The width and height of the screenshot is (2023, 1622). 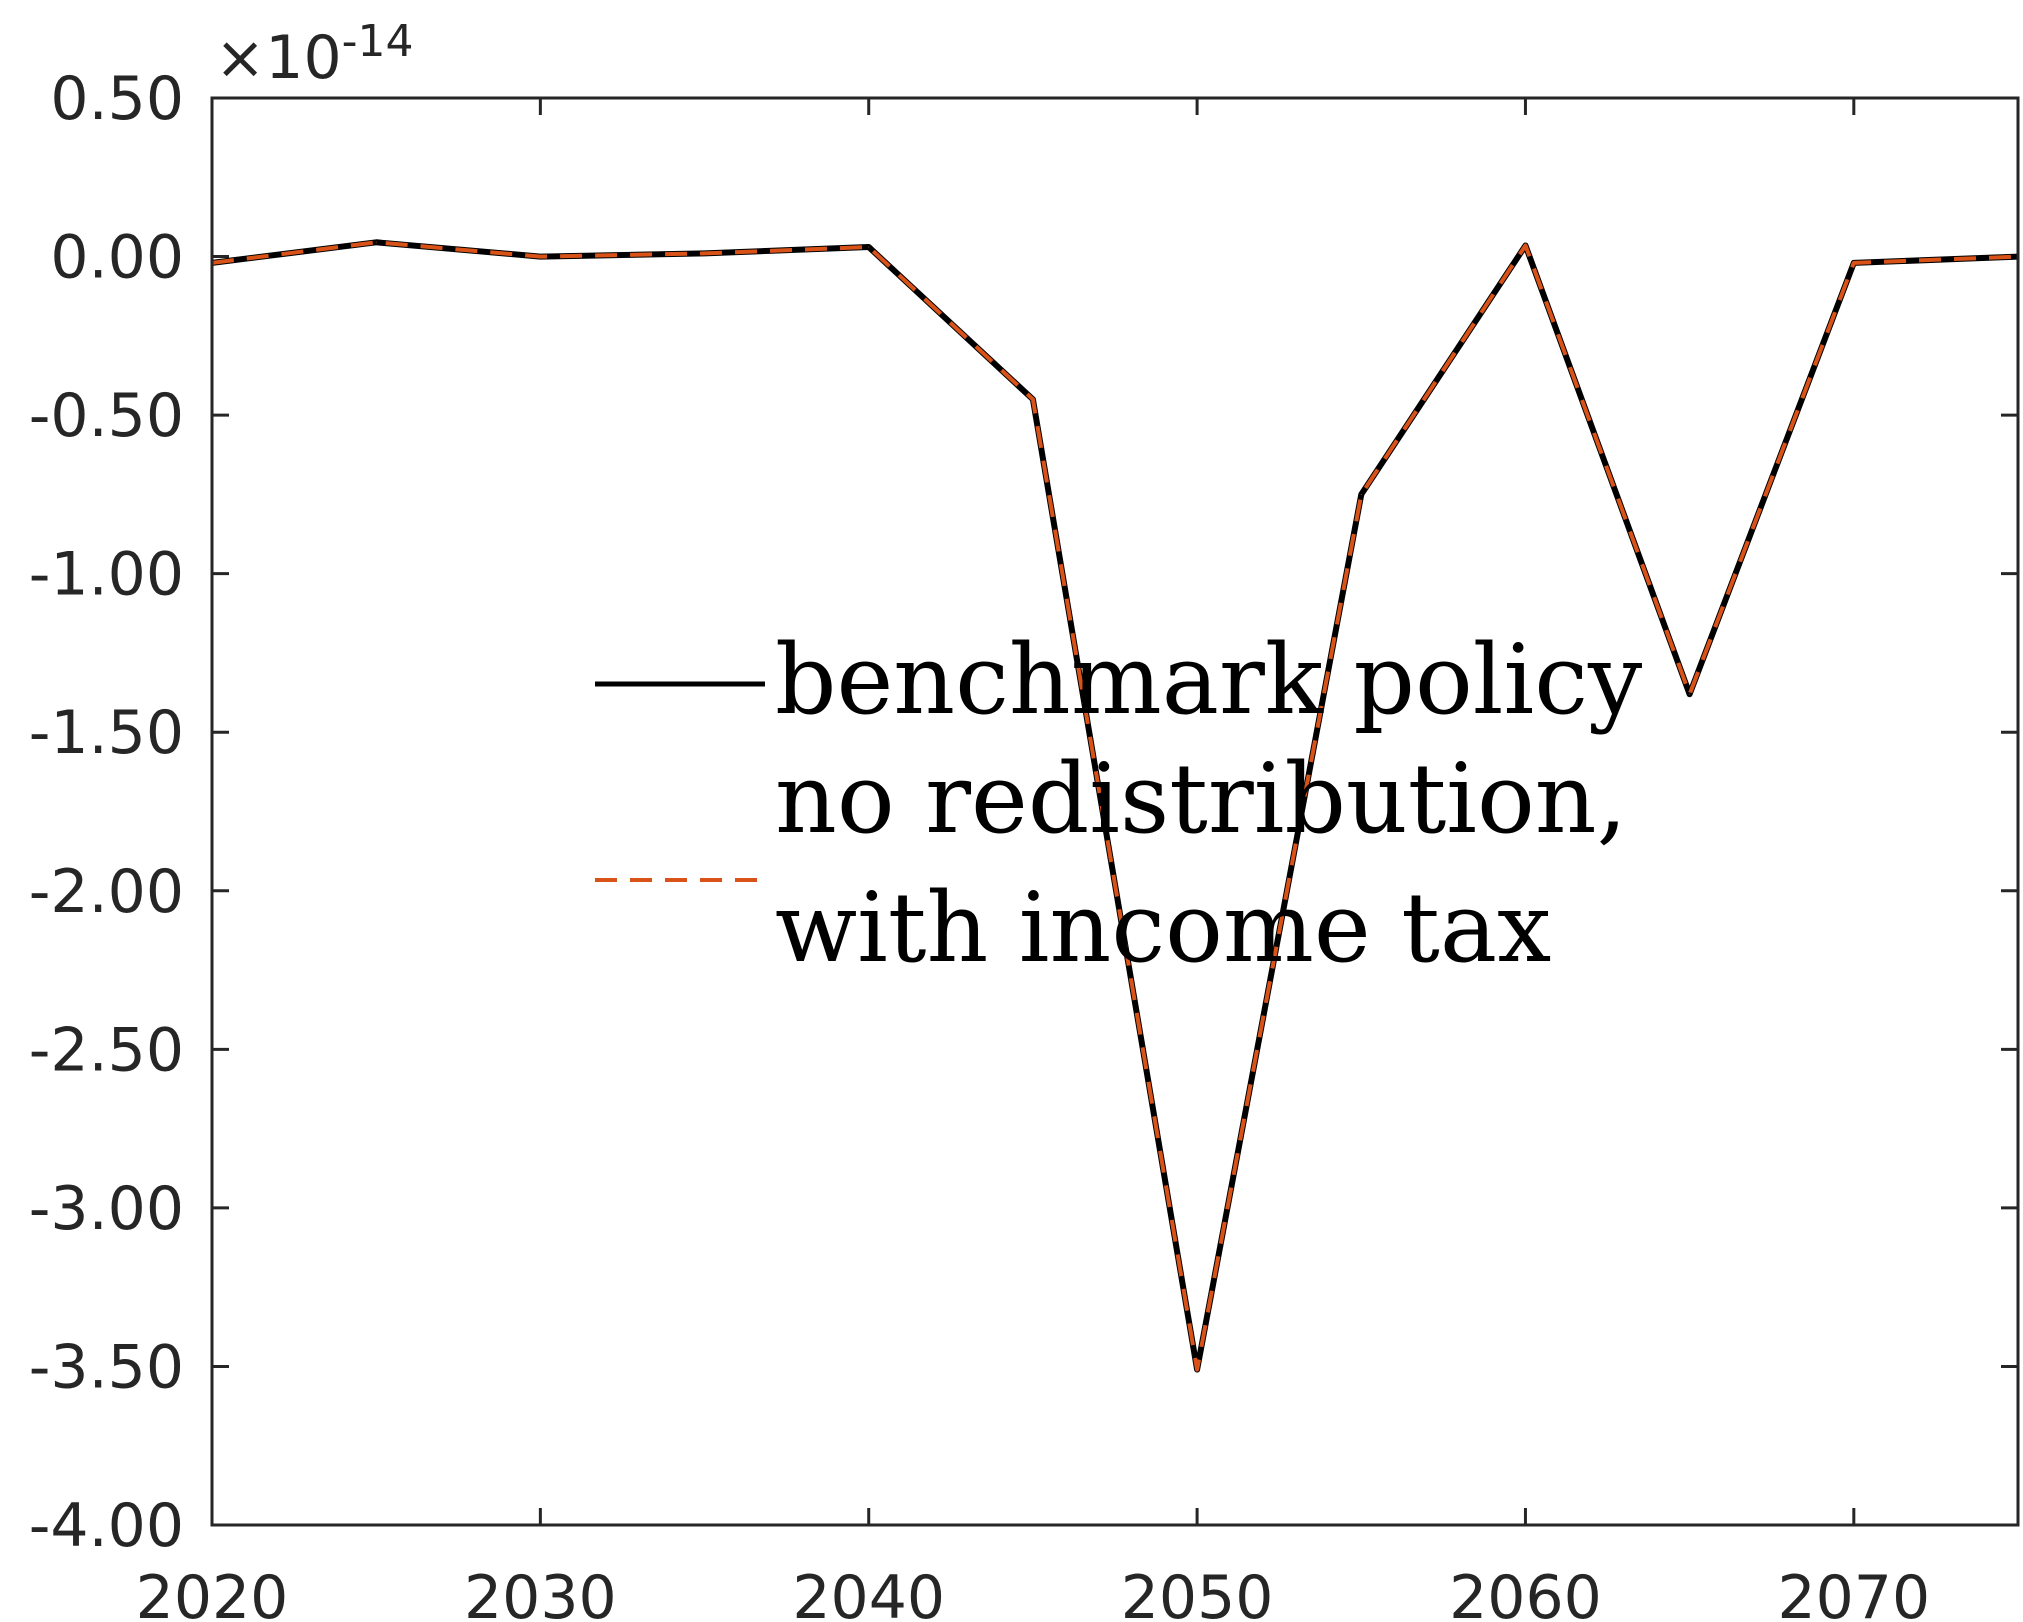 I want to click on exponent-power: -14, so click(x=378, y=41).